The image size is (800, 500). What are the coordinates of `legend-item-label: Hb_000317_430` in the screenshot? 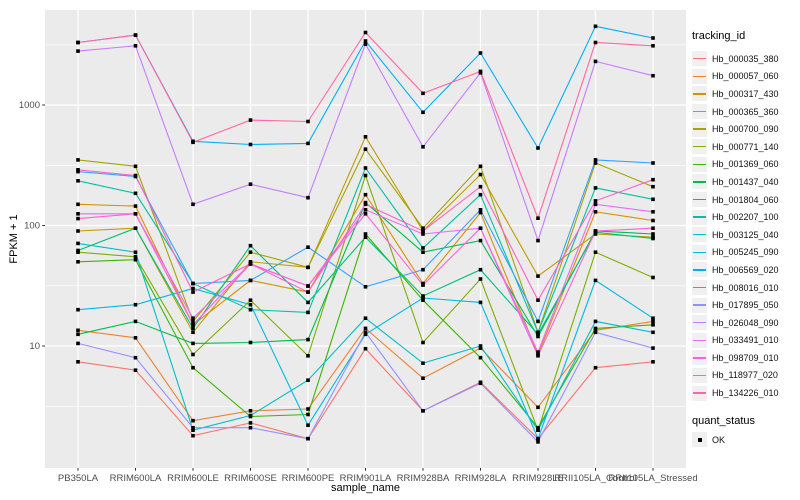 It's located at (745, 93).